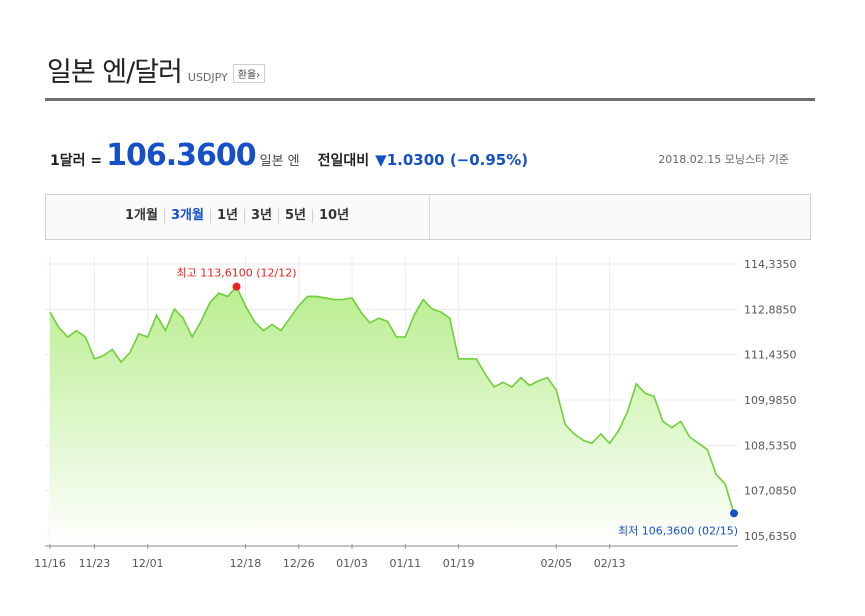 The height and width of the screenshot is (616, 865). What do you see at coordinates (246, 563) in the screenshot?
I see `x-tick-label: 12/18` at bounding box center [246, 563].